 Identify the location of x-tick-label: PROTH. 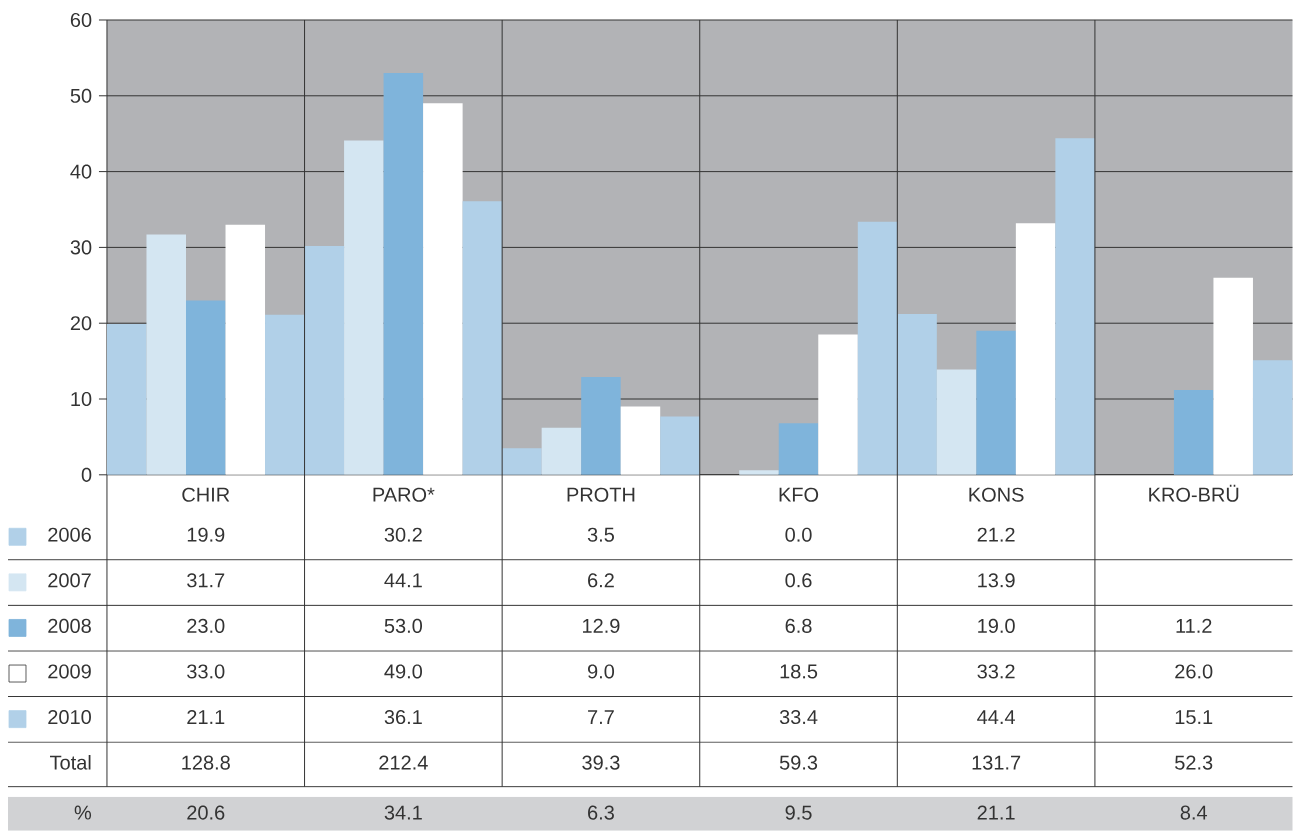
(601, 494).